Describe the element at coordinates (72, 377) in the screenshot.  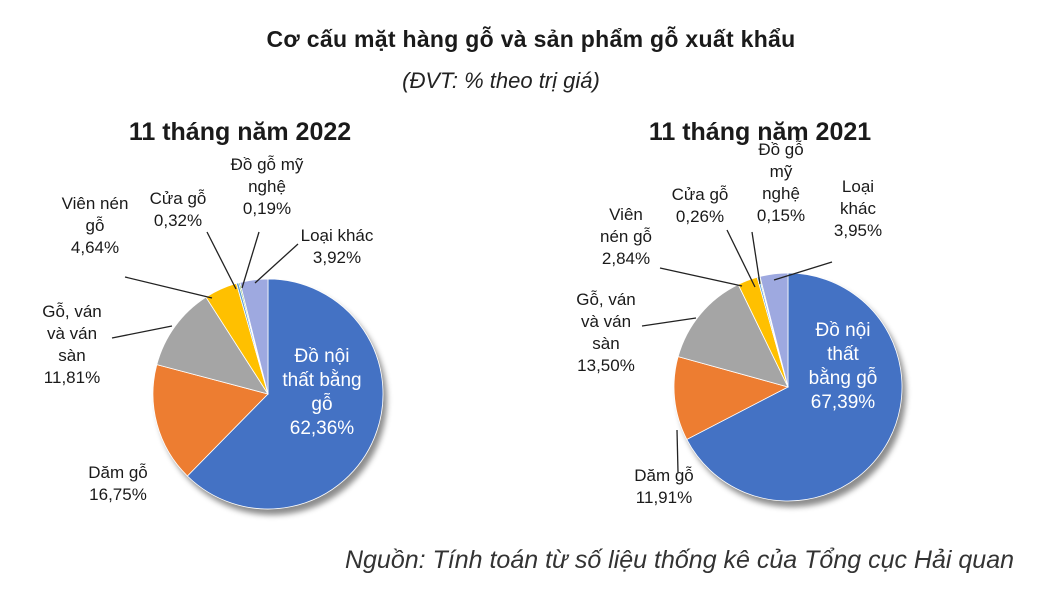
I see `slice-label-line: 11,81%` at that location.